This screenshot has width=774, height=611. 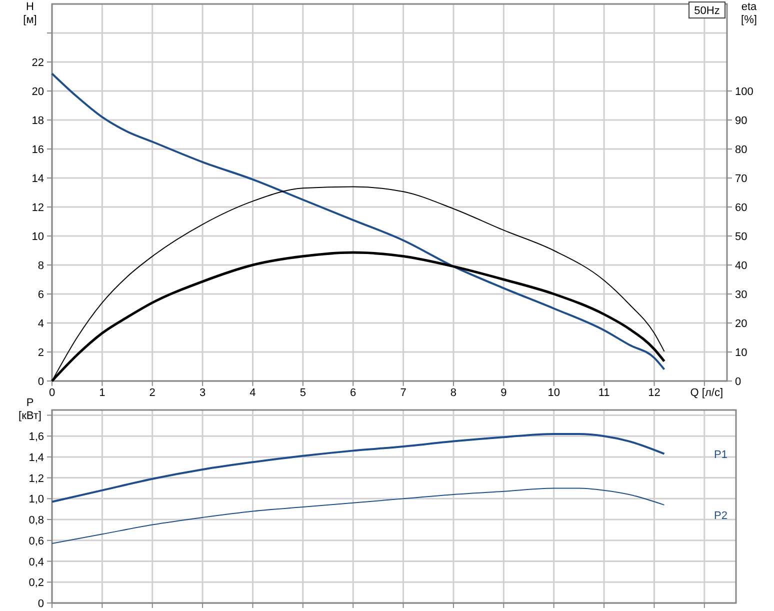 I want to click on y-tick-label: 20, so click(x=38, y=92).